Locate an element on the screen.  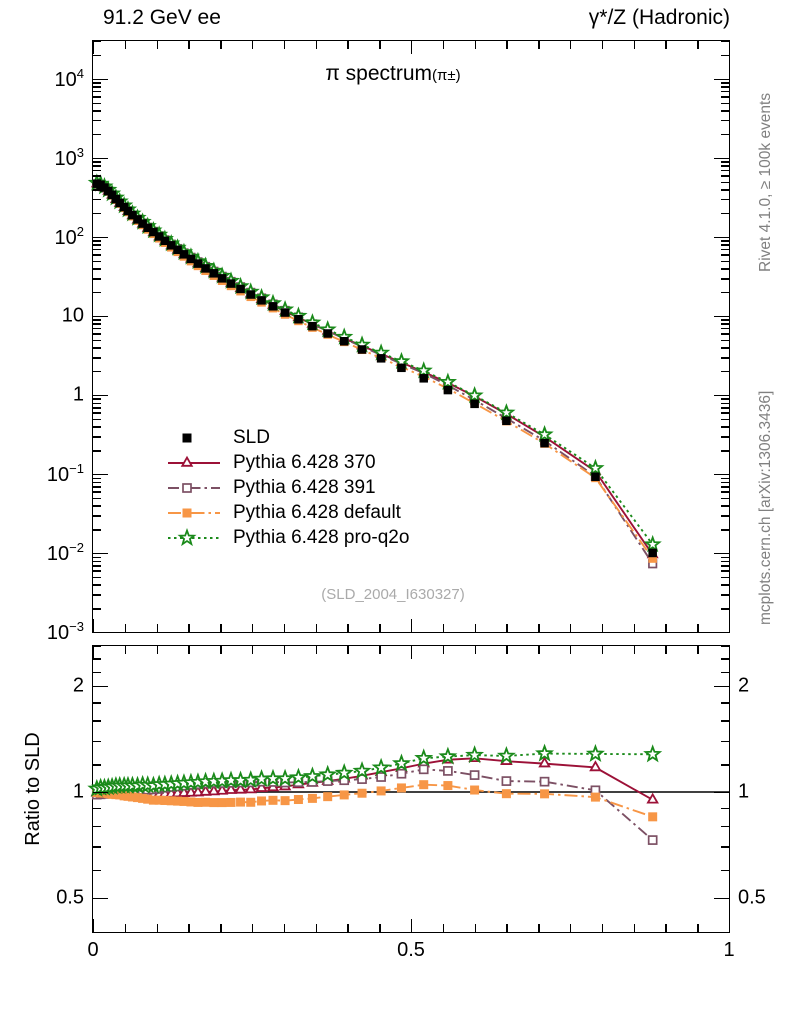
x-tick-label-0: 0 is located at coordinates (93, 950).